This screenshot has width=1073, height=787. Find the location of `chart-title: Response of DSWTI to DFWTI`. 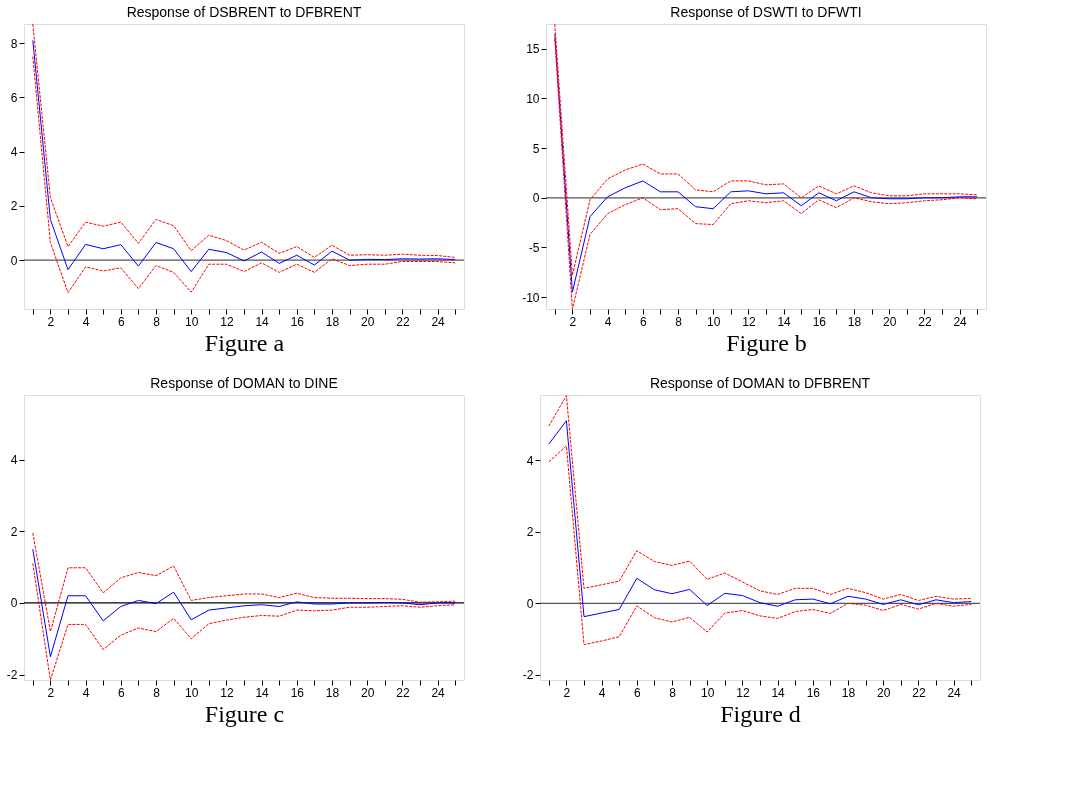

chart-title: Response of DSWTI to DFWTI is located at coordinates (766, 11).